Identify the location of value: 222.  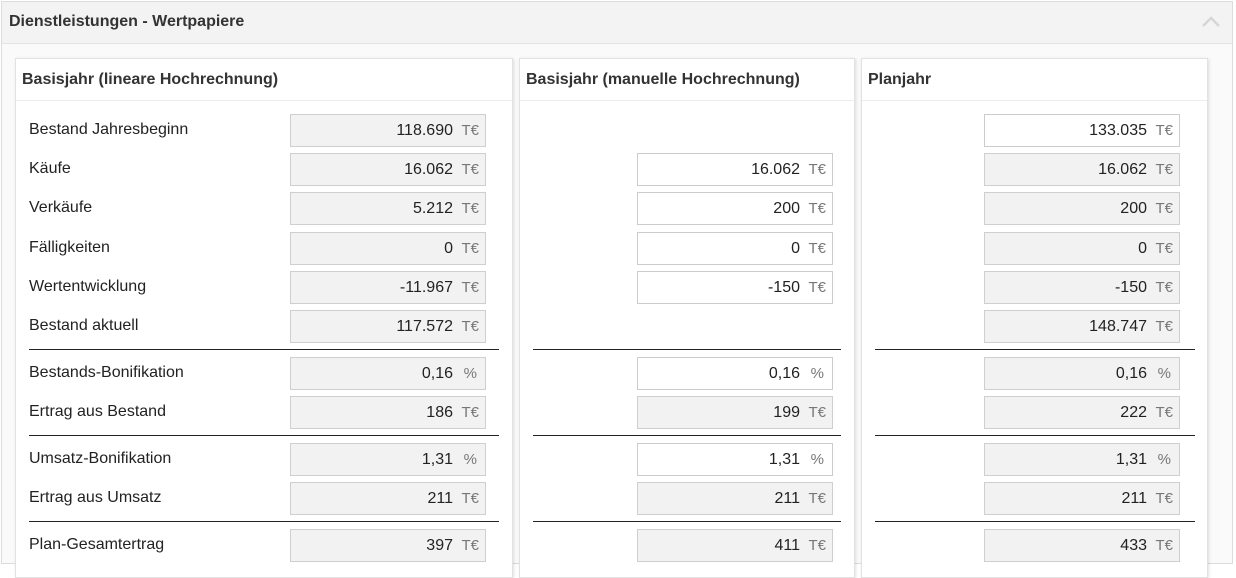
(1133, 412).